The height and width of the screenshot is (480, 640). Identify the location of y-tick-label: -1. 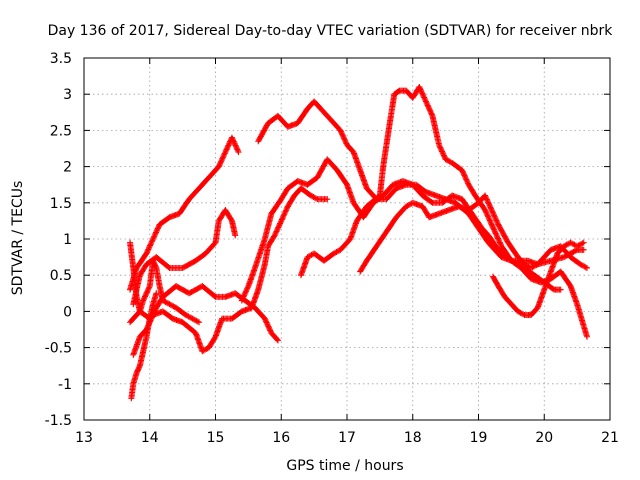
(65, 385).